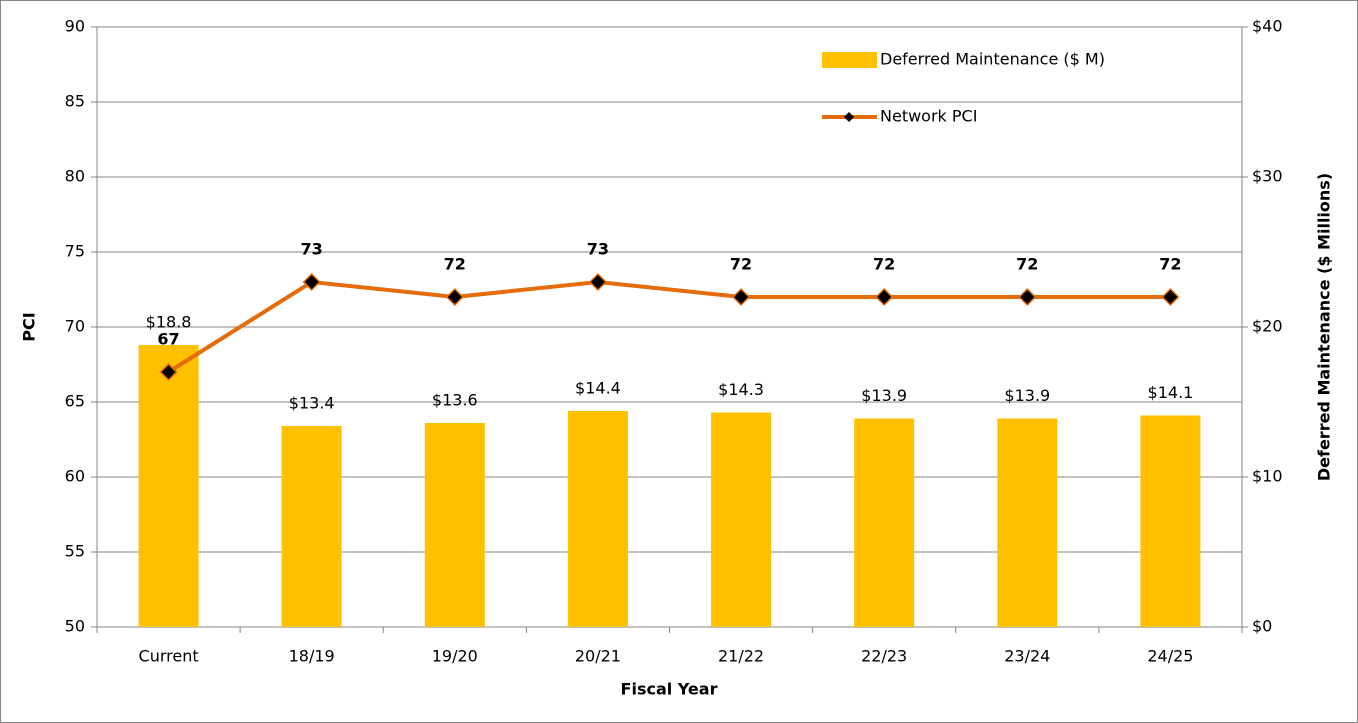 This screenshot has height=723, width=1358. I want to click on y2-tick-label: $20, so click(1267, 326).